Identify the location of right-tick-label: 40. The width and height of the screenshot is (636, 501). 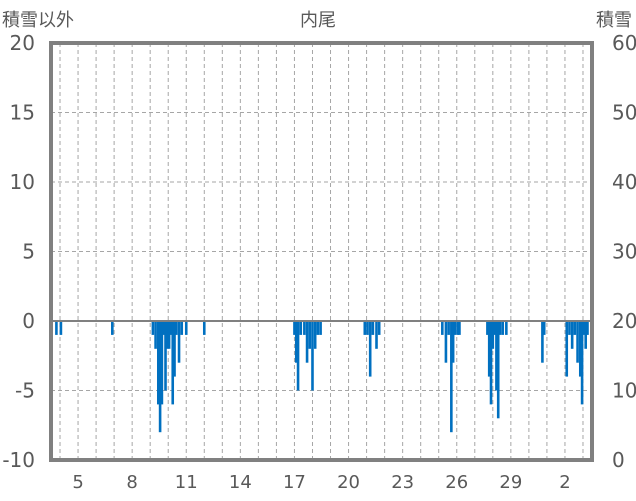
(624, 182).